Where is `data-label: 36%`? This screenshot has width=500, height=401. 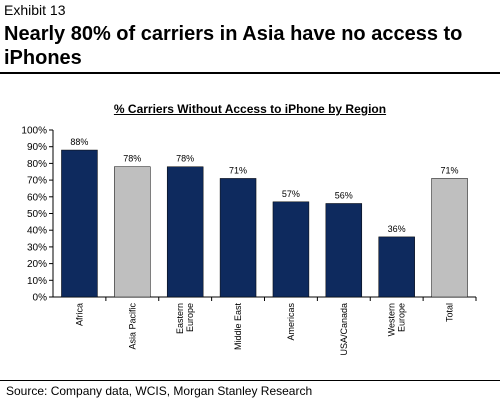 data-label: 36% is located at coordinates (397, 229).